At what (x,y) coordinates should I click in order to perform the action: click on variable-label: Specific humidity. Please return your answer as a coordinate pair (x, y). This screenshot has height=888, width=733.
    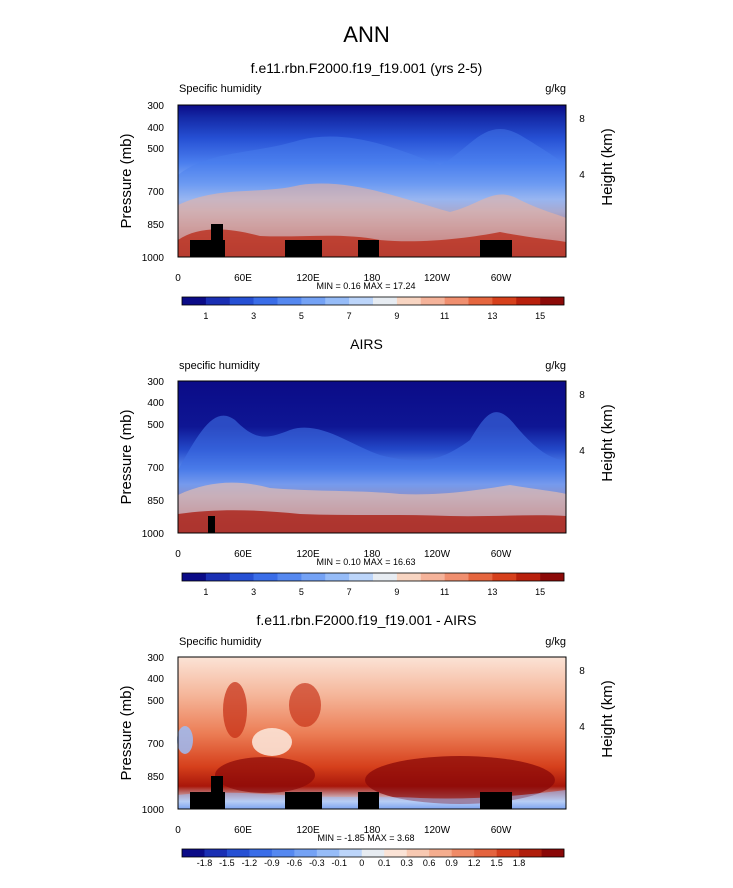
    Looking at the image, I should click on (220, 89).